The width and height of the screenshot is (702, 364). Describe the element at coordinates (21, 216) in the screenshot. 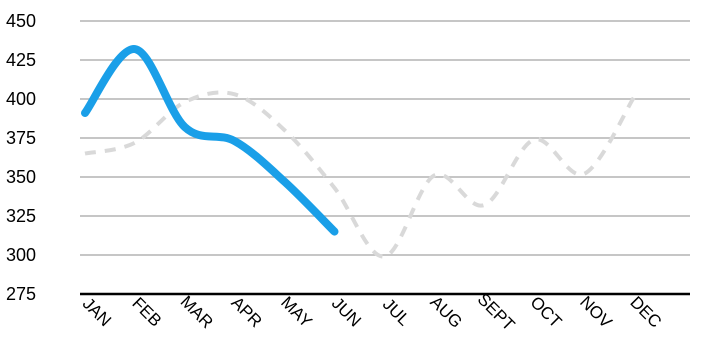

I see `y-tick-label: 325` at that location.